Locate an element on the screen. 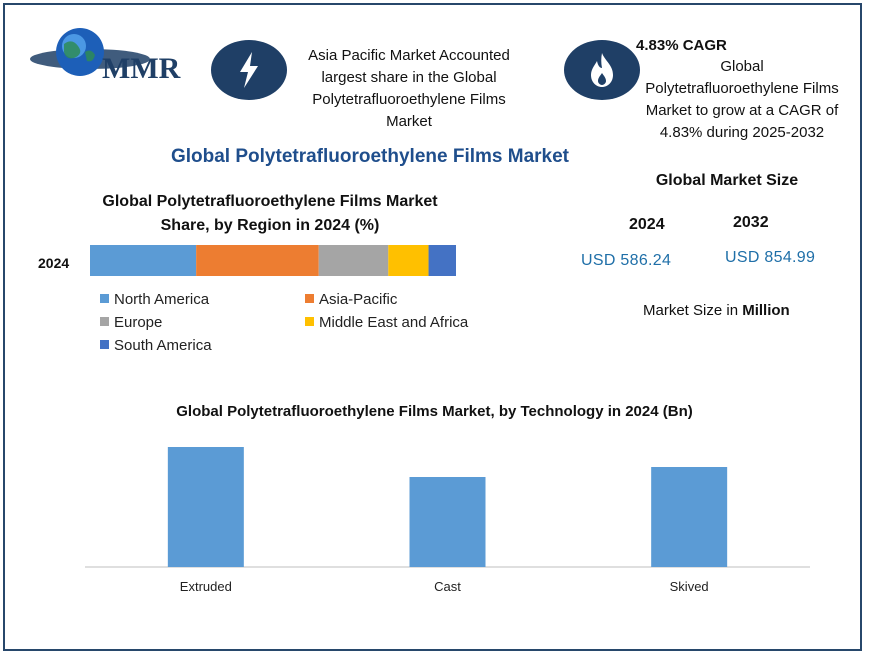 Image resolution: width=869 pixels, height=658 pixels. bar-cast is located at coordinates (447, 522).